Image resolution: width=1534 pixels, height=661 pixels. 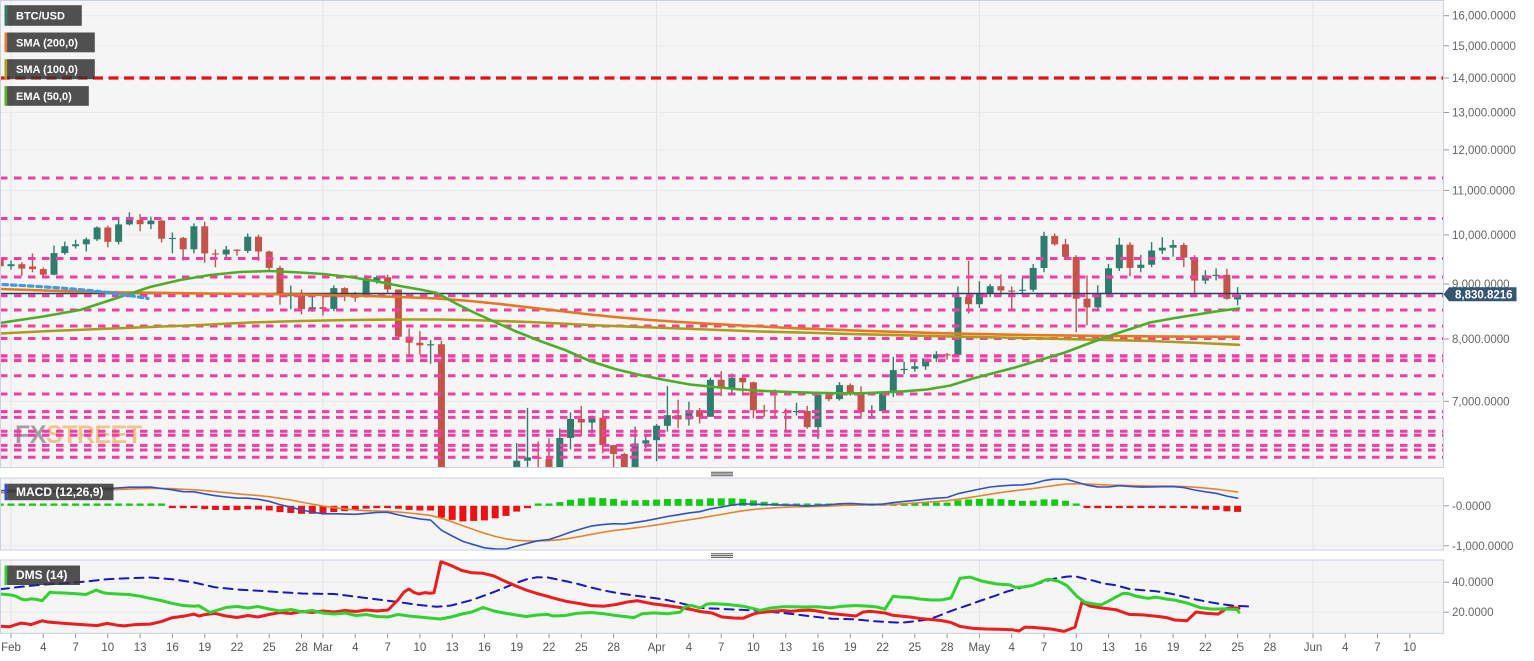 What do you see at coordinates (1473, 613) in the screenshot?
I see `svg-text: 20.0000` at bounding box center [1473, 613].